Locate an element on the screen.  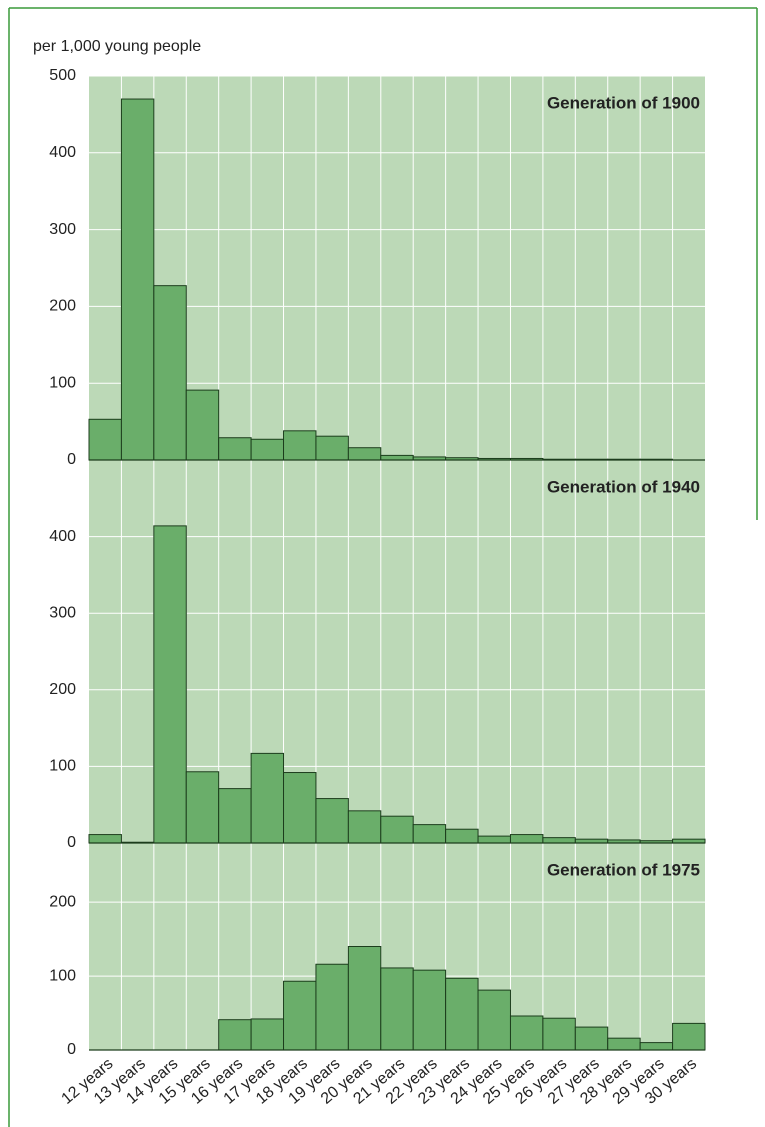
y-tick-label: 500 is located at coordinates (62, 75).